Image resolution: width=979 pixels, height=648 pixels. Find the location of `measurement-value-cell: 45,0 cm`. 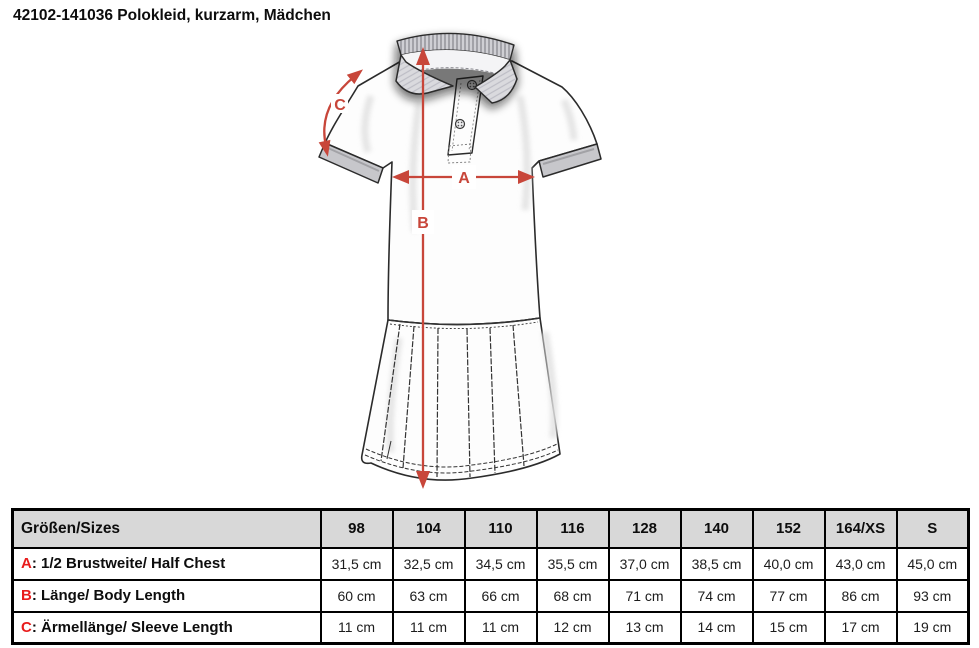

measurement-value-cell: 45,0 cm is located at coordinates (932, 563).